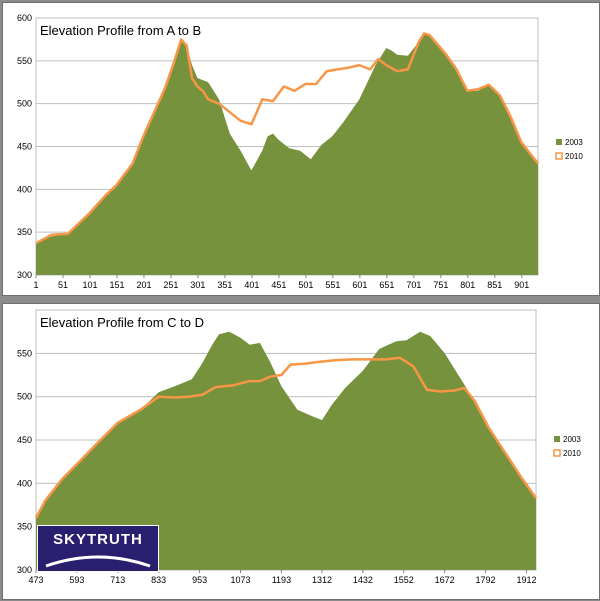 The image size is (600, 601). I want to click on y-tick-label: 600, so click(24, 18).